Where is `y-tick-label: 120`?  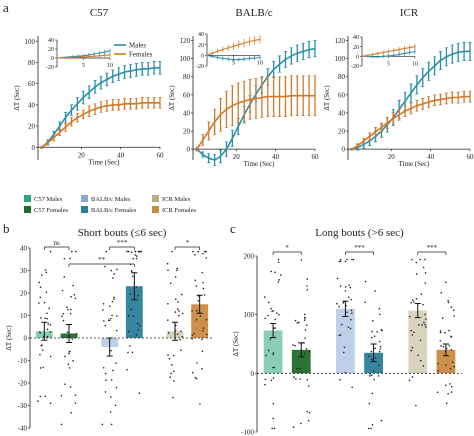 y-tick-label: 120 is located at coordinates (185, 41).